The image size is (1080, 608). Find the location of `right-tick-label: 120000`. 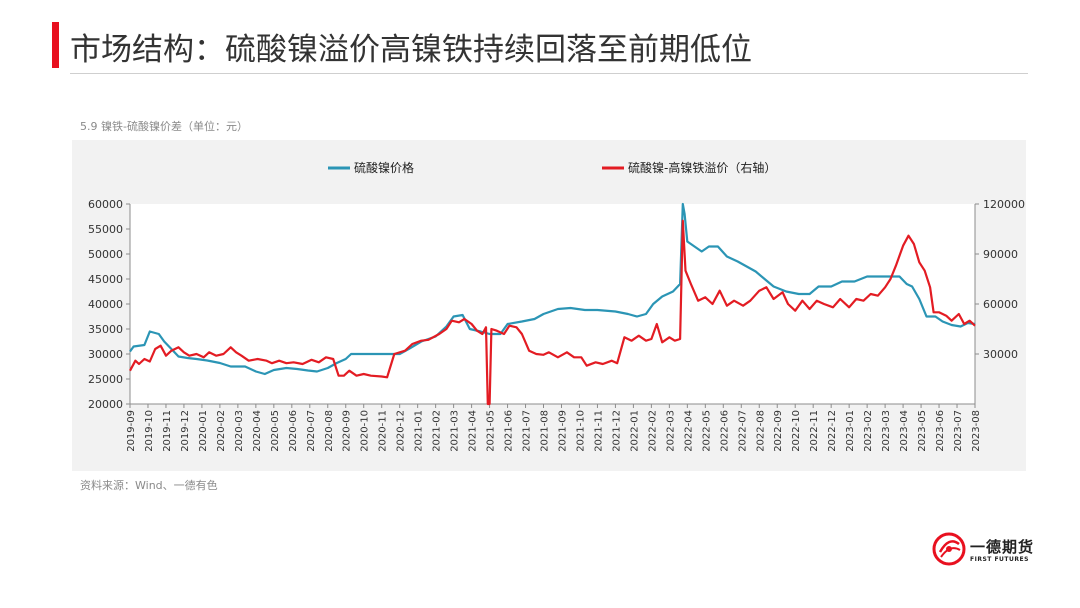

right-tick-label: 120000 is located at coordinates (1004, 204).